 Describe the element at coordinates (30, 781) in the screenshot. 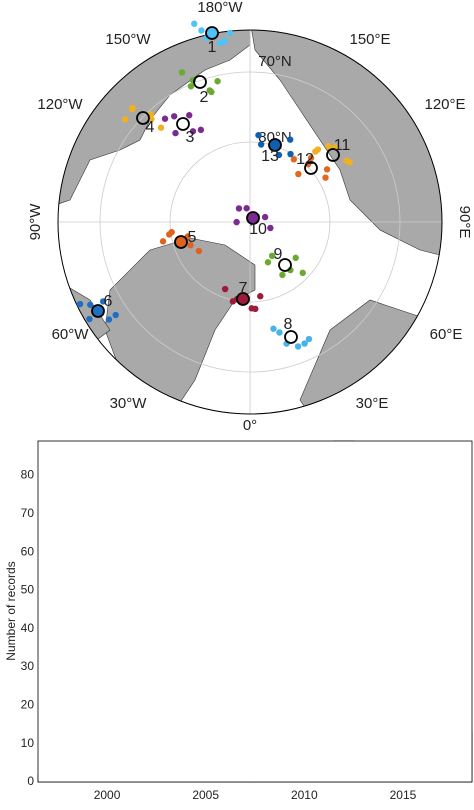

I see `y-tick-label: 0` at that location.